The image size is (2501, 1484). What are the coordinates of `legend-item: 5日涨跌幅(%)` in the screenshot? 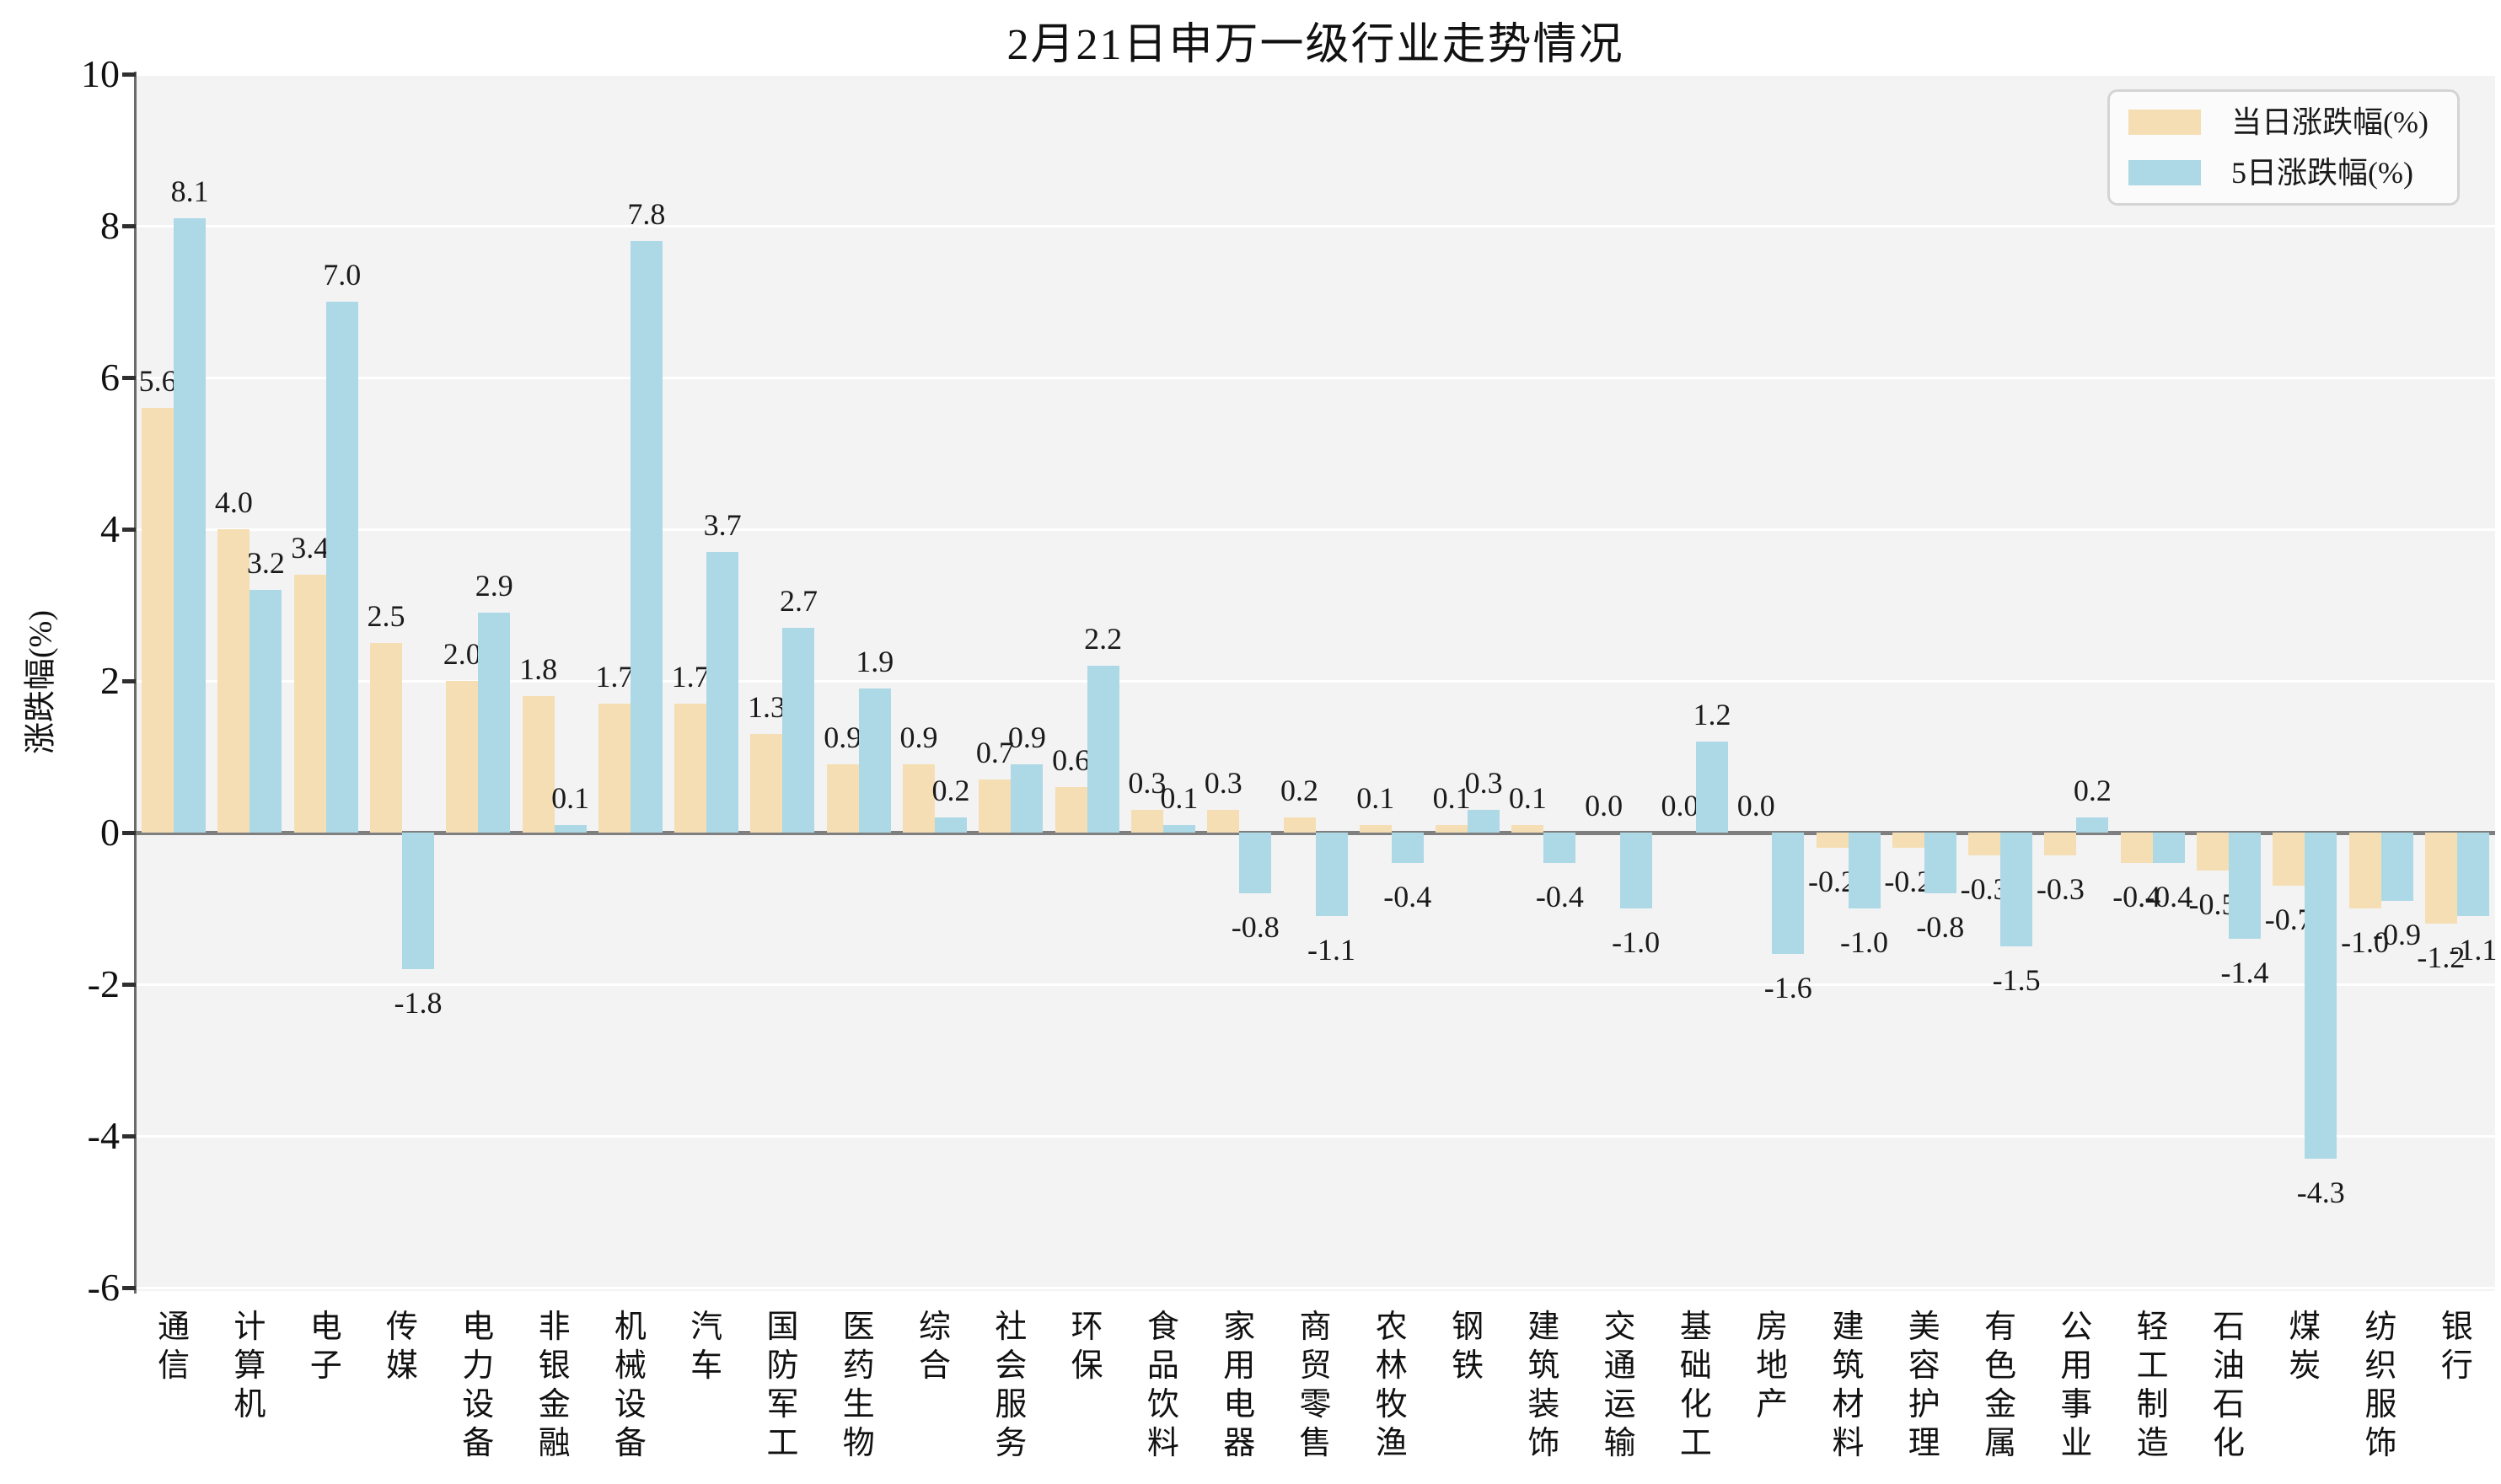 It's located at (2283, 173).